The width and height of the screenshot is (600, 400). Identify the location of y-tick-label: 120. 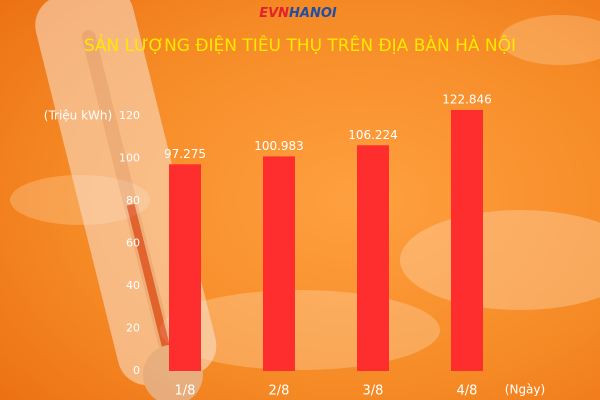
(129, 115).